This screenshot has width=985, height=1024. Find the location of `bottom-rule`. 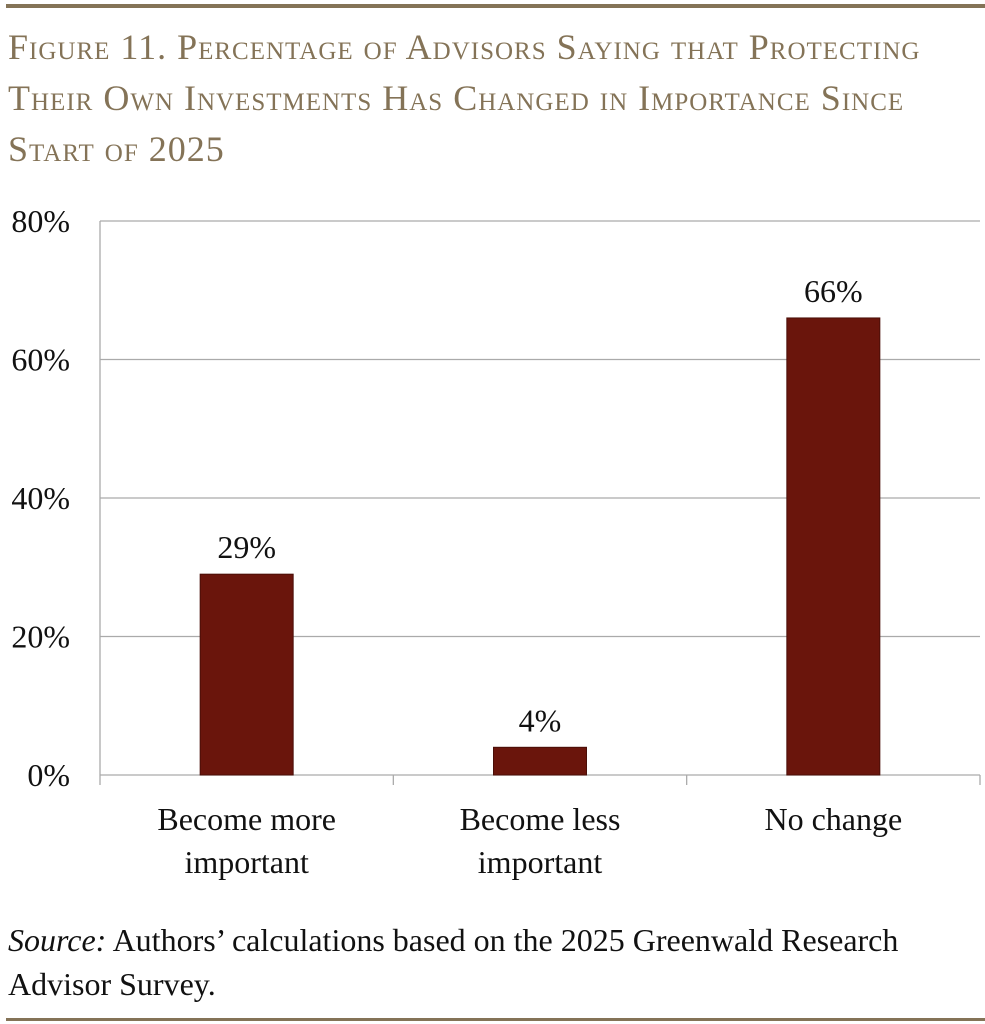

bottom-rule is located at coordinates (495, 1019).